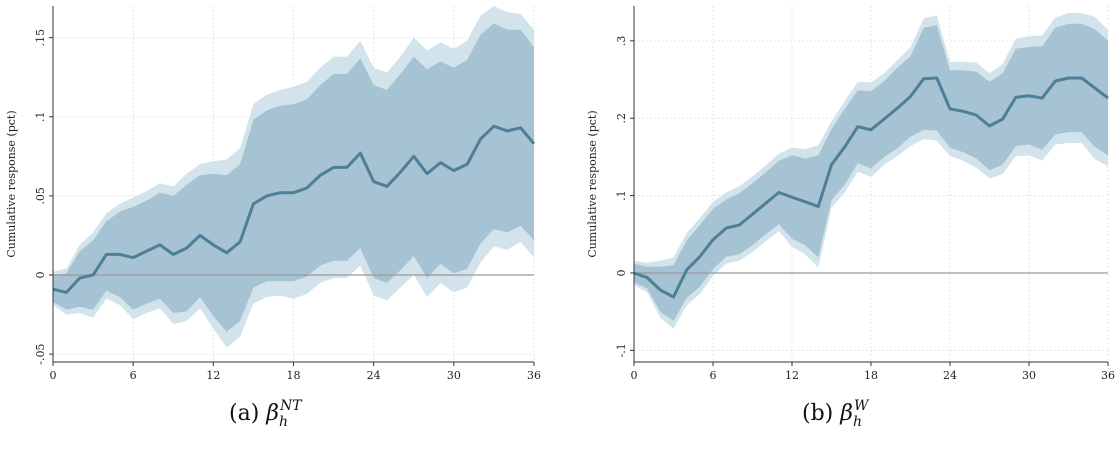  Describe the element at coordinates (40, 196) in the screenshot. I see `a-y-tick-label-2: .05` at that location.